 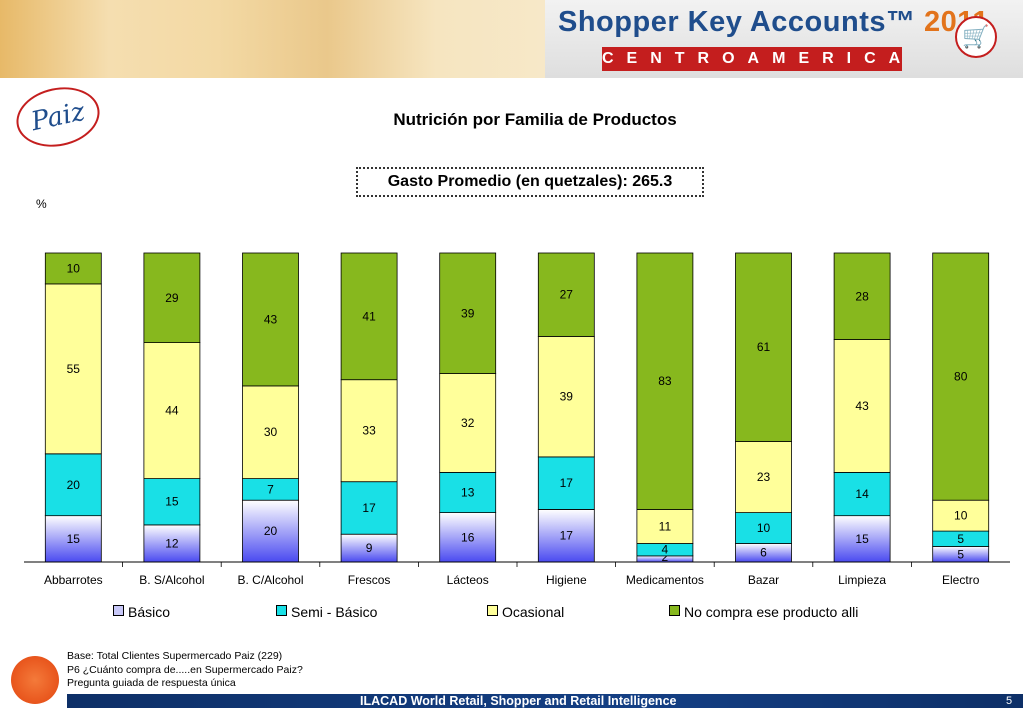 I want to click on data-label: 61, so click(x=764, y=347).